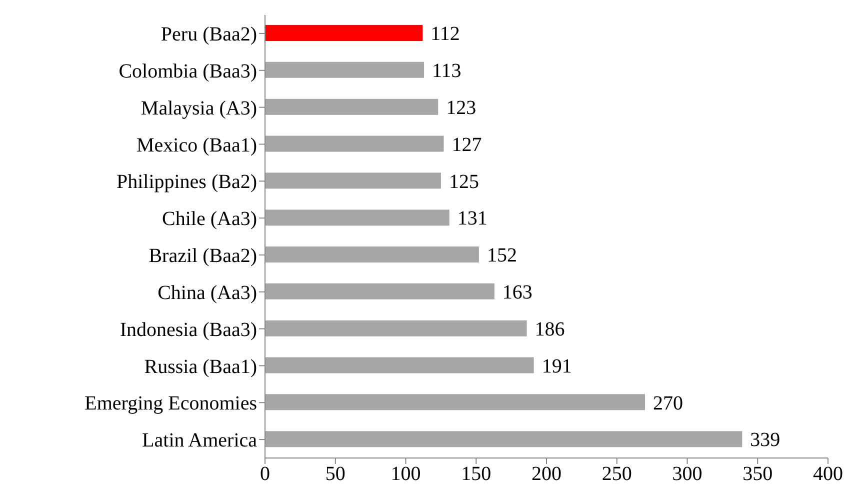  I want to click on y-tick-label: Peru (Baa2), so click(208, 35).